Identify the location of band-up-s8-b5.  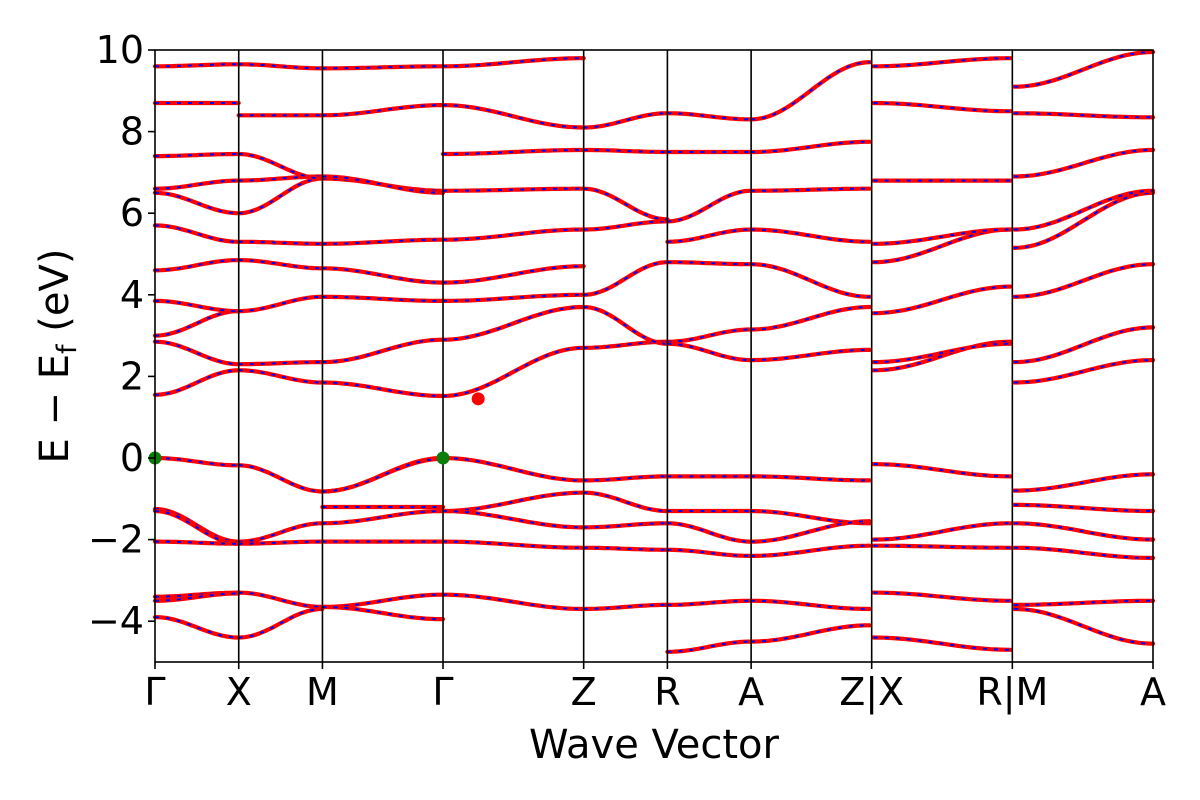
(1084, 626).